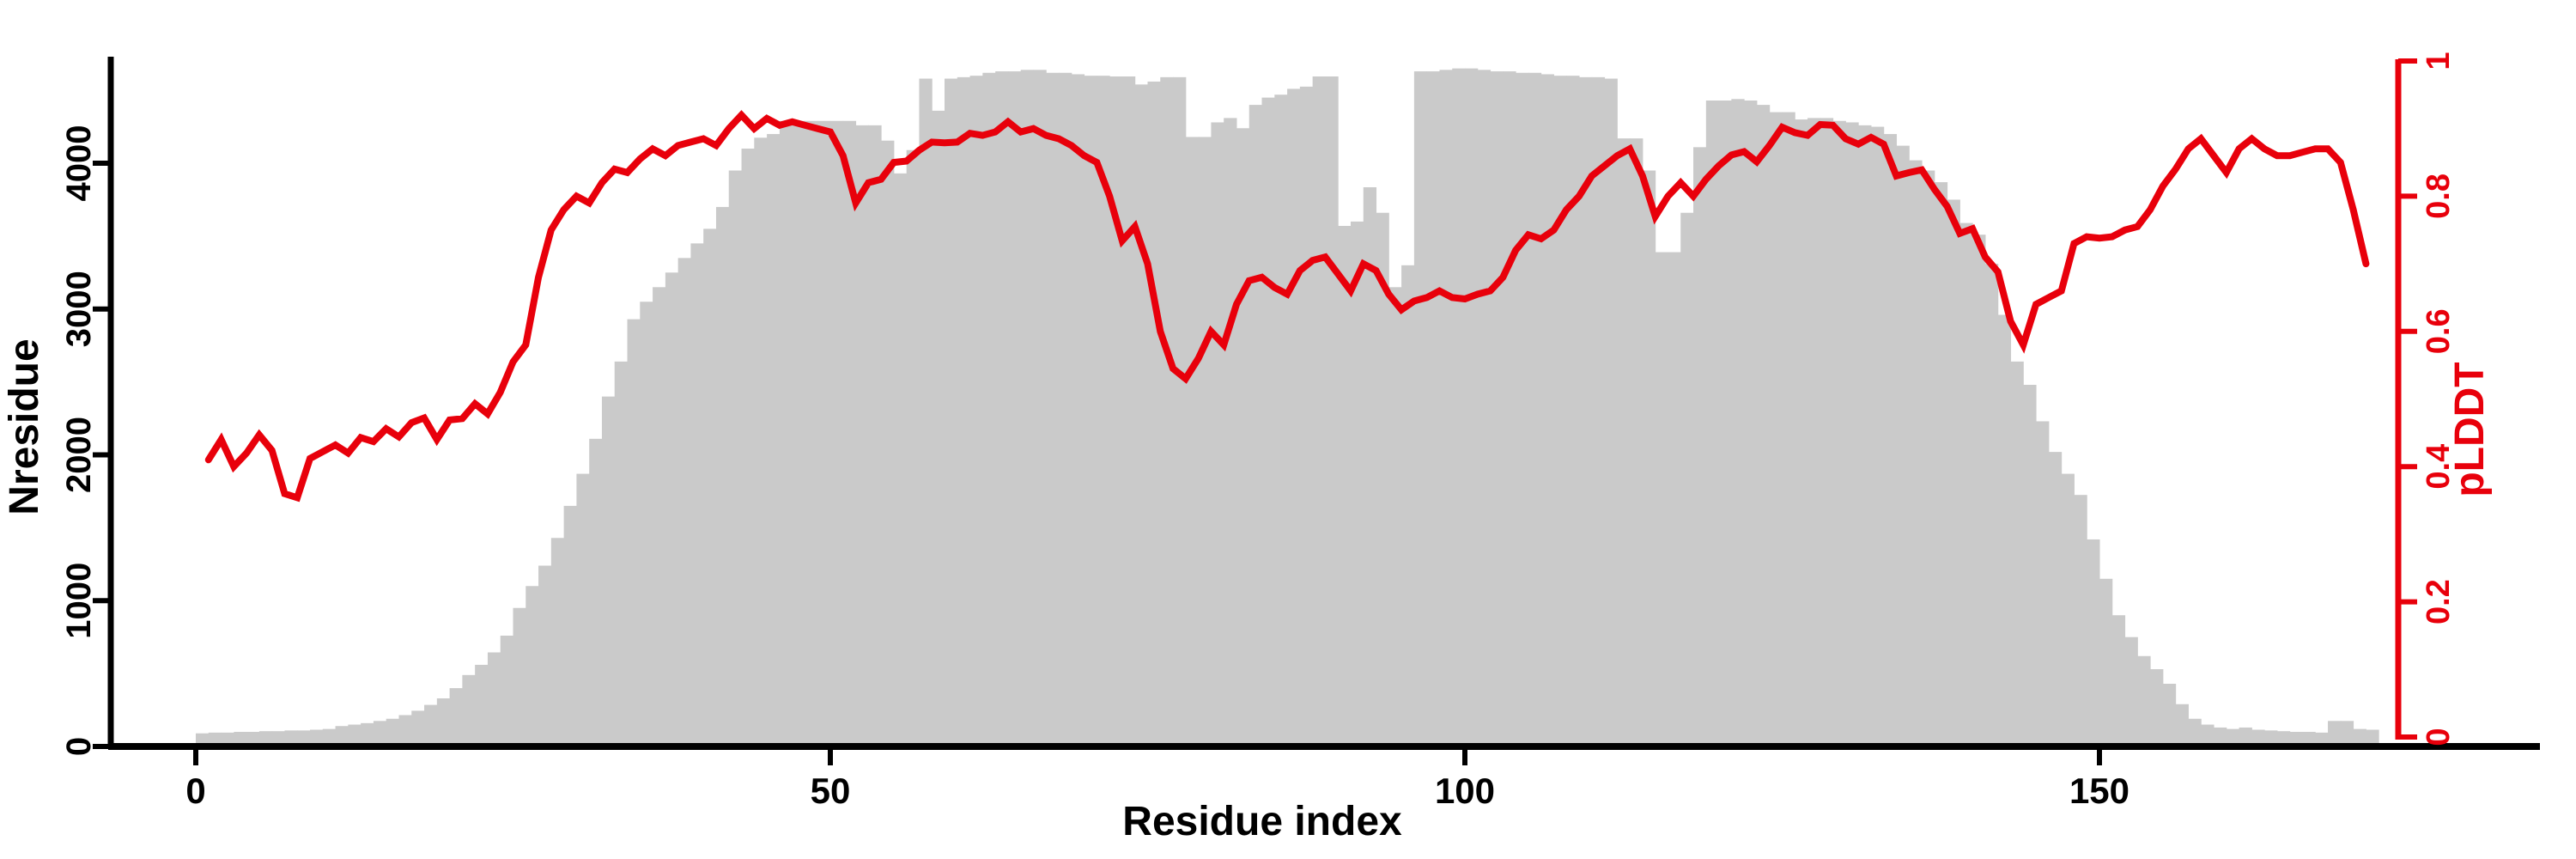 The image size is (2576, 859). Describe the element at coordinates (1465, 791) in the screenshot. I see `x-tick-label: 100` at that location.